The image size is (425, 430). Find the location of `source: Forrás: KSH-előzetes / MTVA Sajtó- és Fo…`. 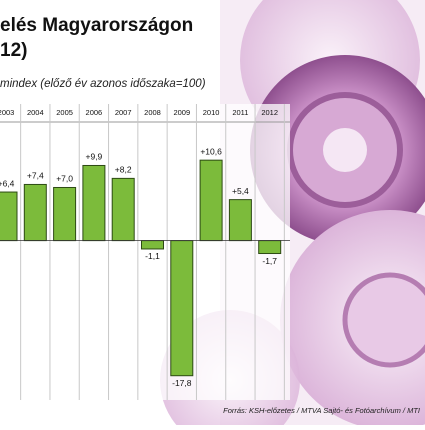

source: Forrás: KSH-előzetes / MTVA Sajtó- és Fo… is located at coordinates (321, 410).